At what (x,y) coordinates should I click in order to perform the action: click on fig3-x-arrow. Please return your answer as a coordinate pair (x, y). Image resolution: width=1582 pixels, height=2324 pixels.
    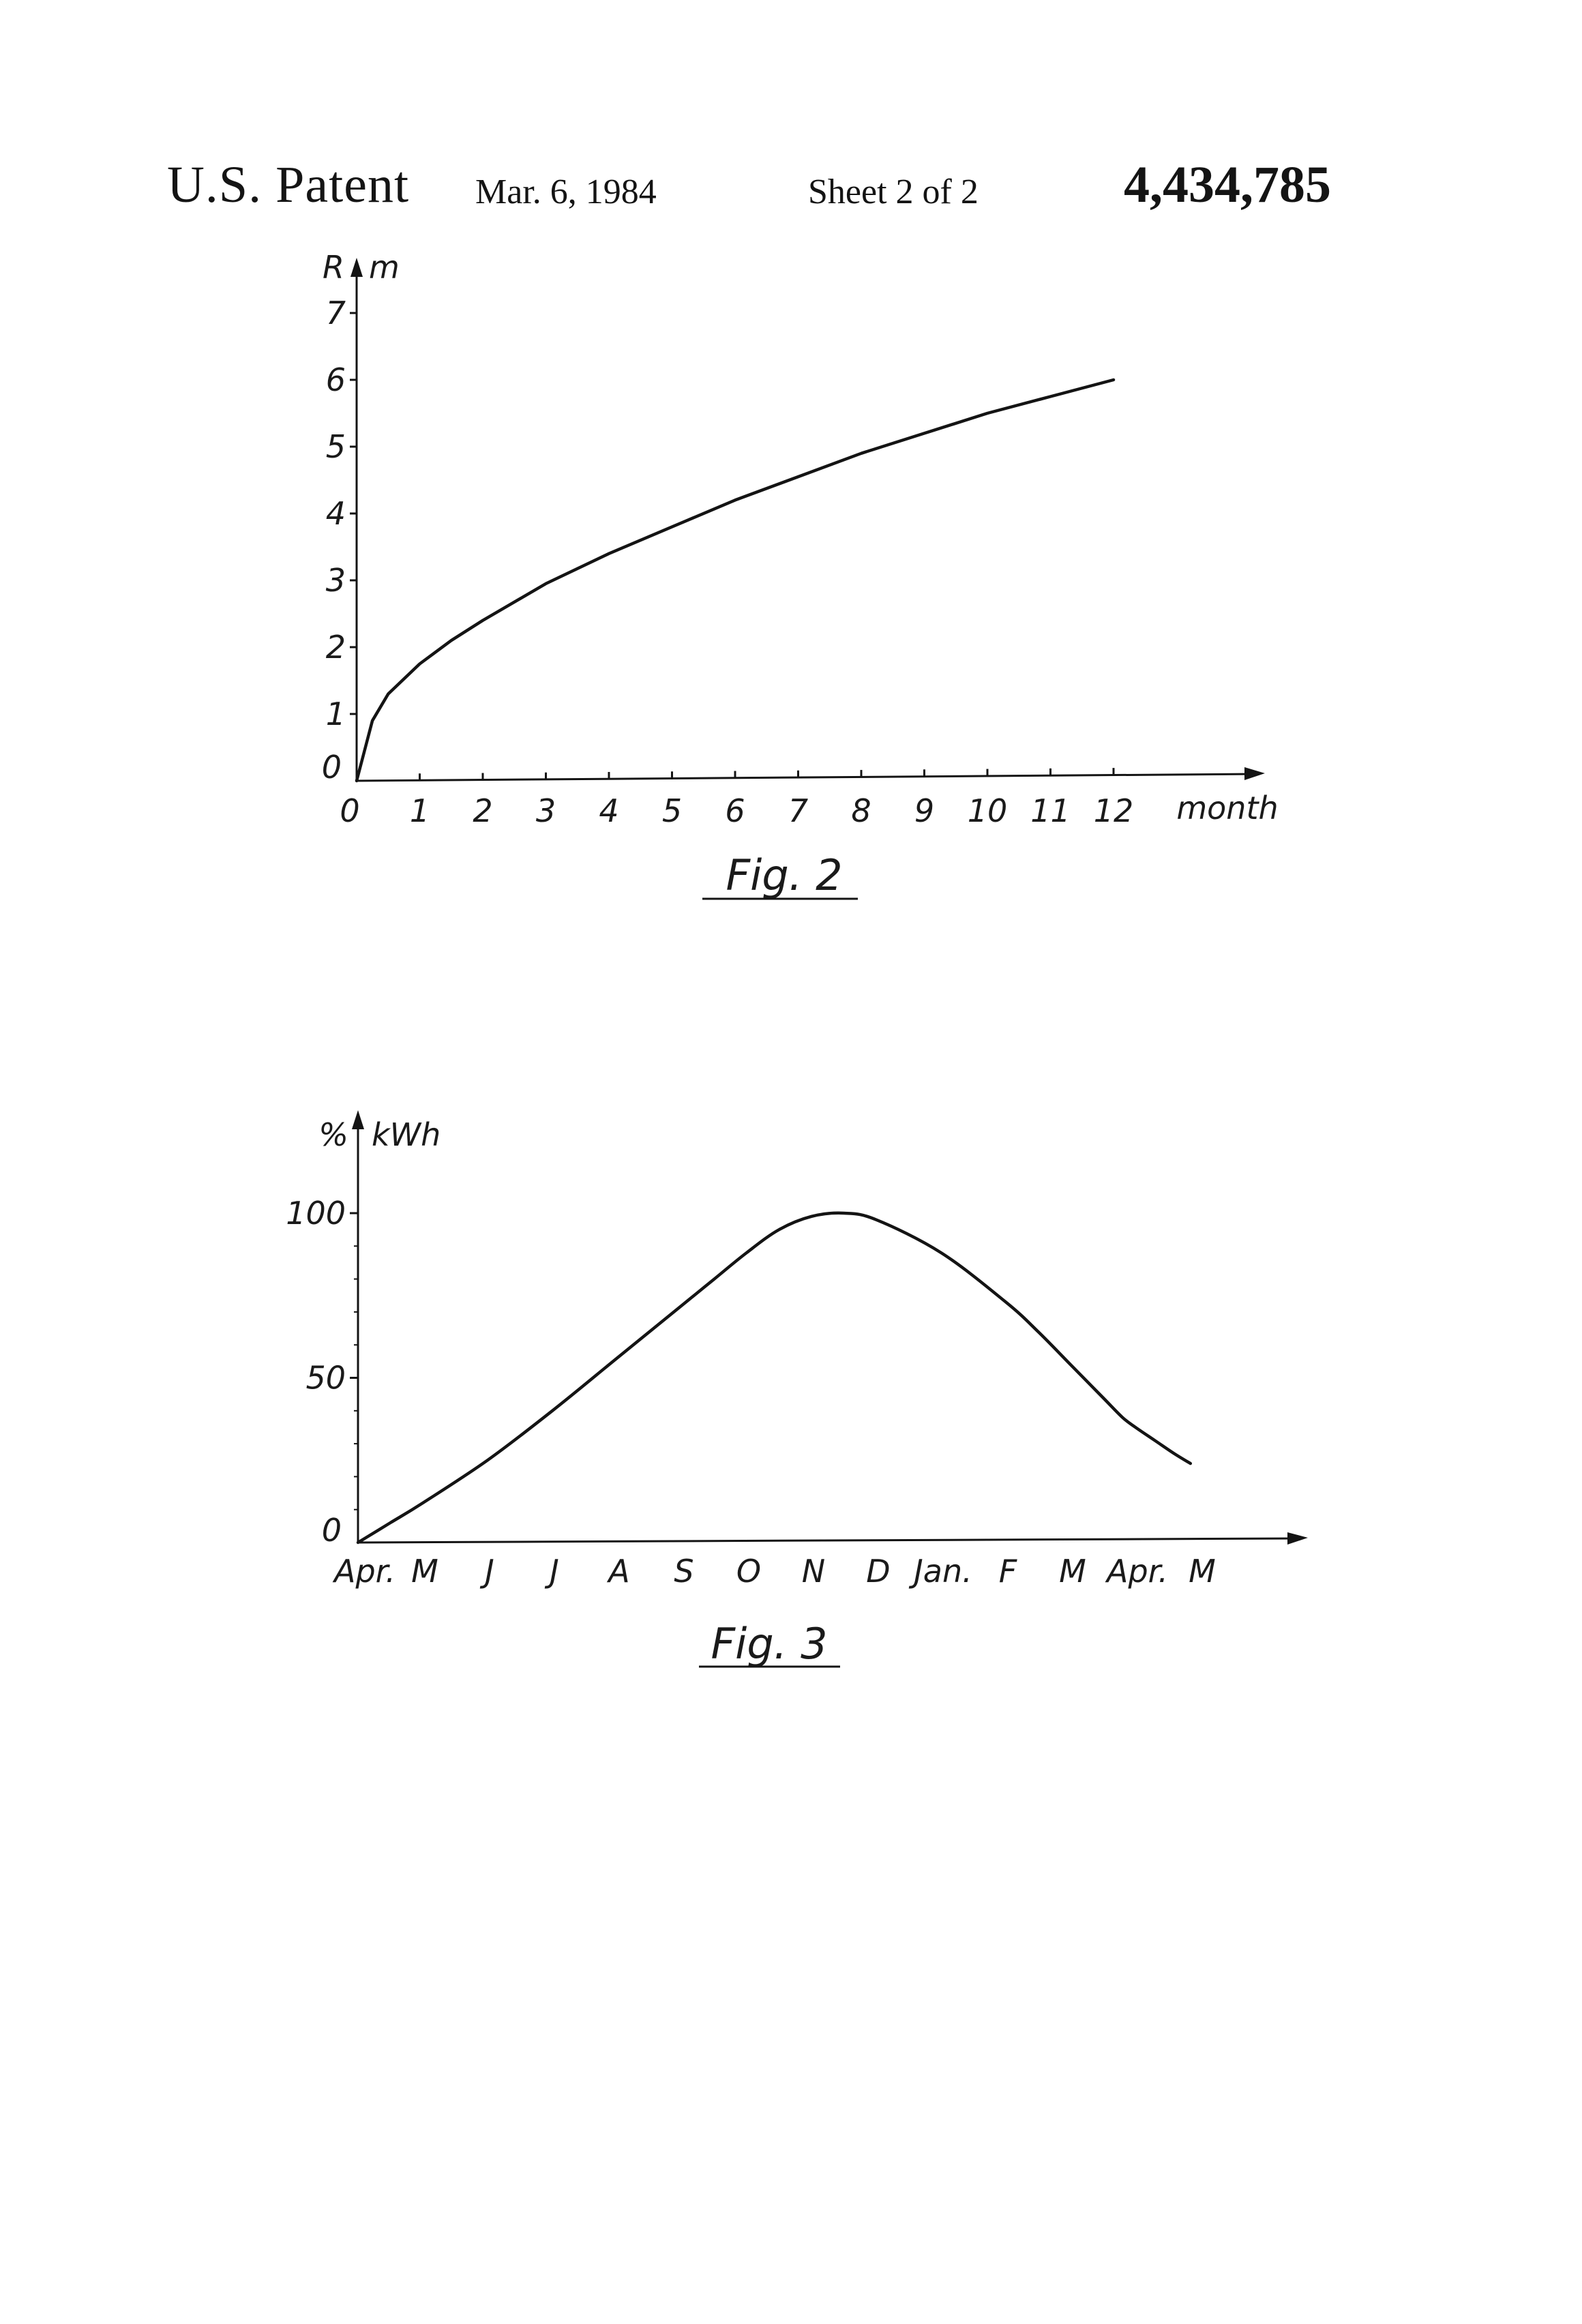
    Looking at the image, I should click on (1297, 1538).